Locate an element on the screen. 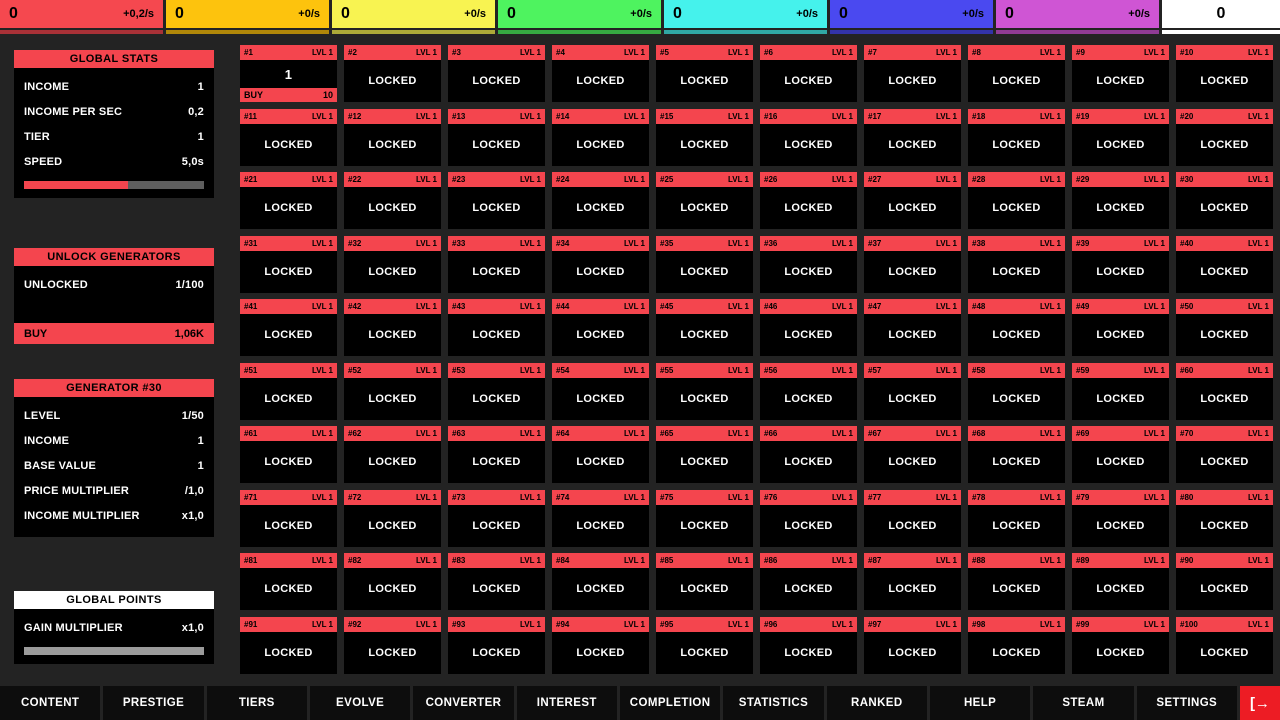 The image size is (1280, 720). generator-tile: #12 LVL 1 LOCKED is located at coordinates (392, 137).